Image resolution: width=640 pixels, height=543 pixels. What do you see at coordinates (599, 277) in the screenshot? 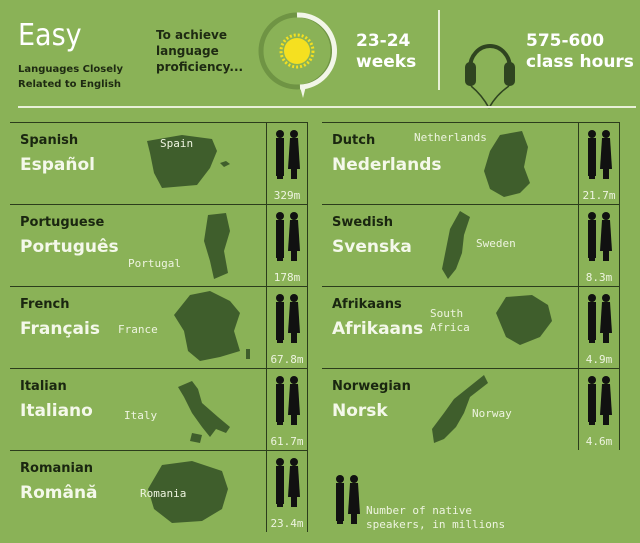
I see `speaker-count: 8.3m` at bounding box center [599, 277].